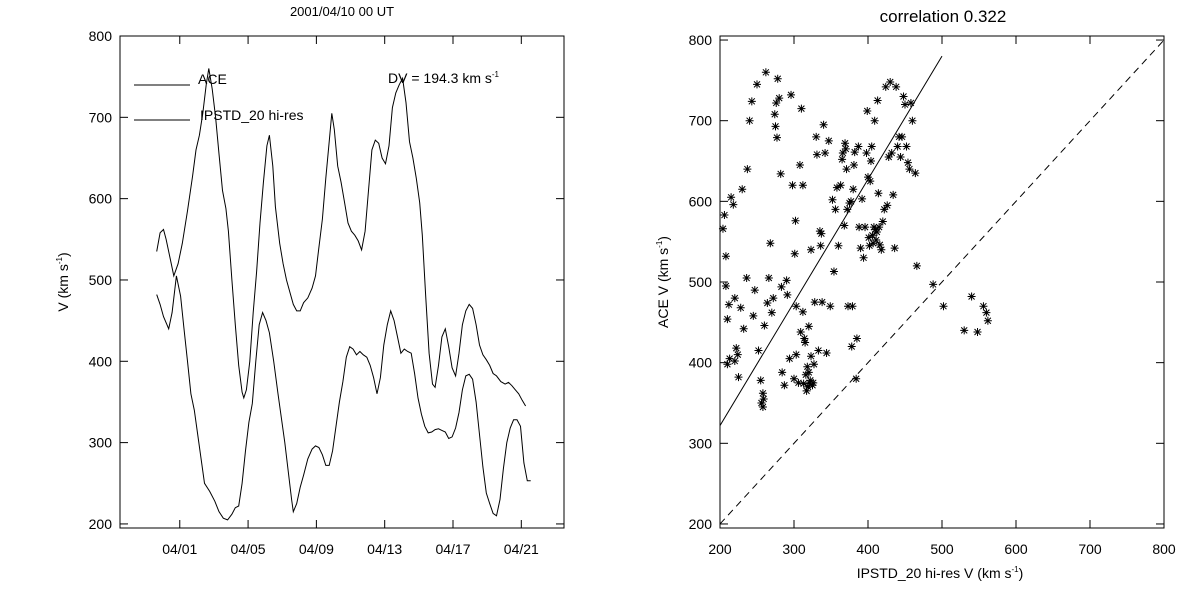  I want to click on right-x-tick-label: 500, so click(942, 549).